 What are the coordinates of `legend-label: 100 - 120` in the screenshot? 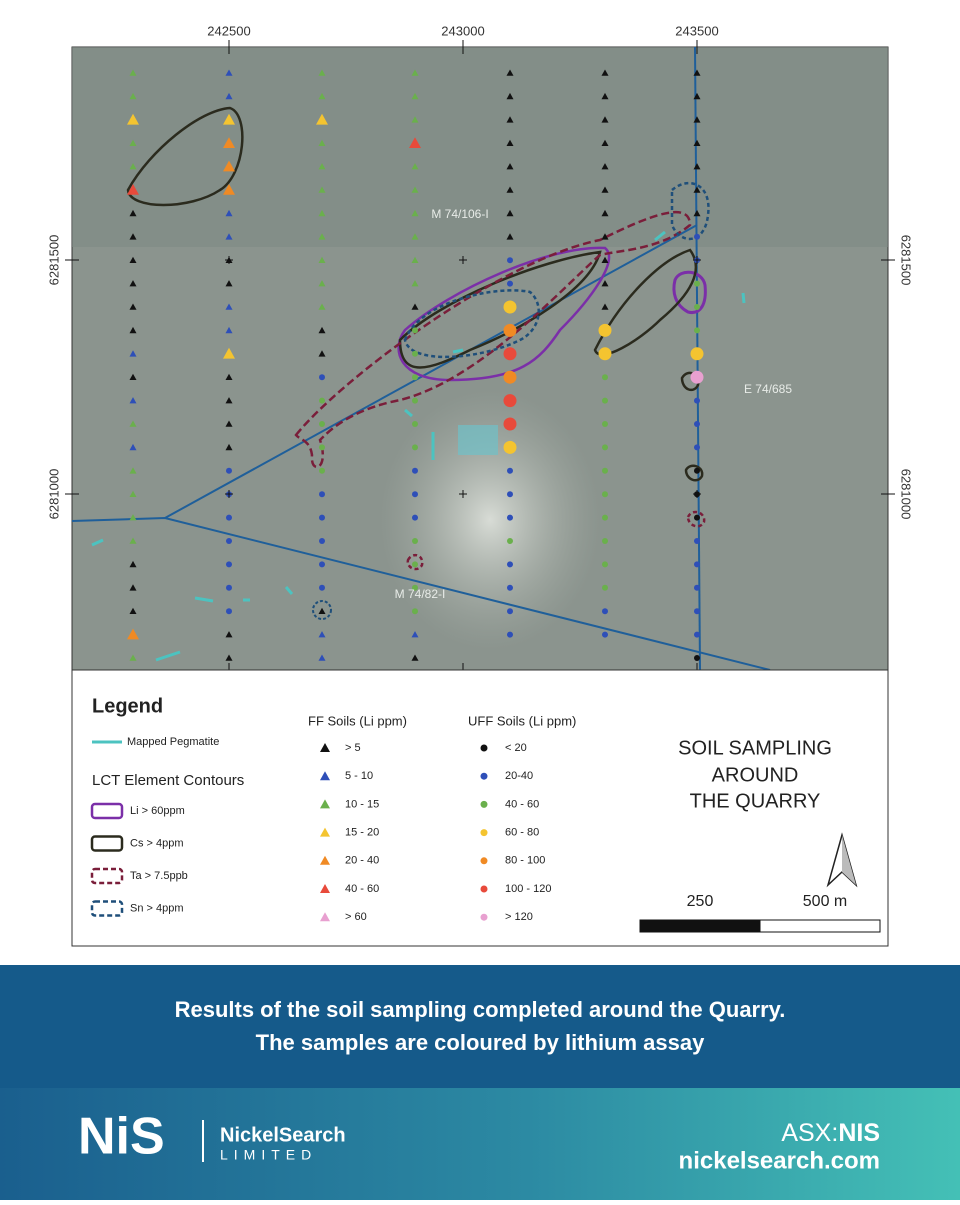 It's located at (528, 889).